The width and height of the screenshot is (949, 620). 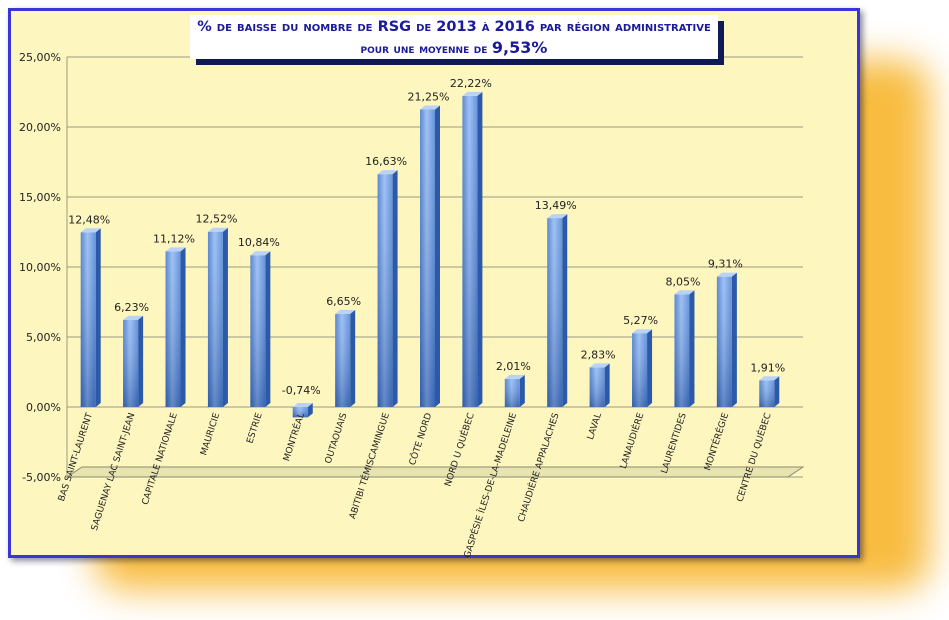 What do you see at coordinates (424, 49) in the screenshot?
I see `chart-subtitle-prefix: pour une moyenne de` at bounding box center [424, 49].